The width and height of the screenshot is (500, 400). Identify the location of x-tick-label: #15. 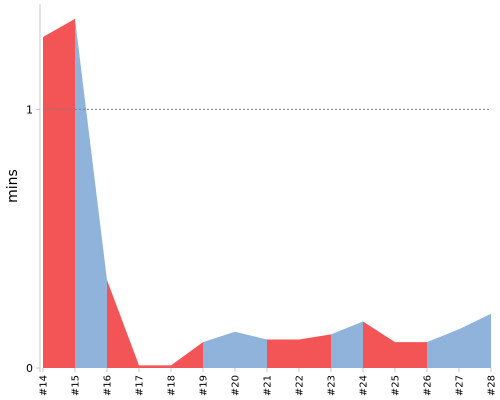
(76, 385).